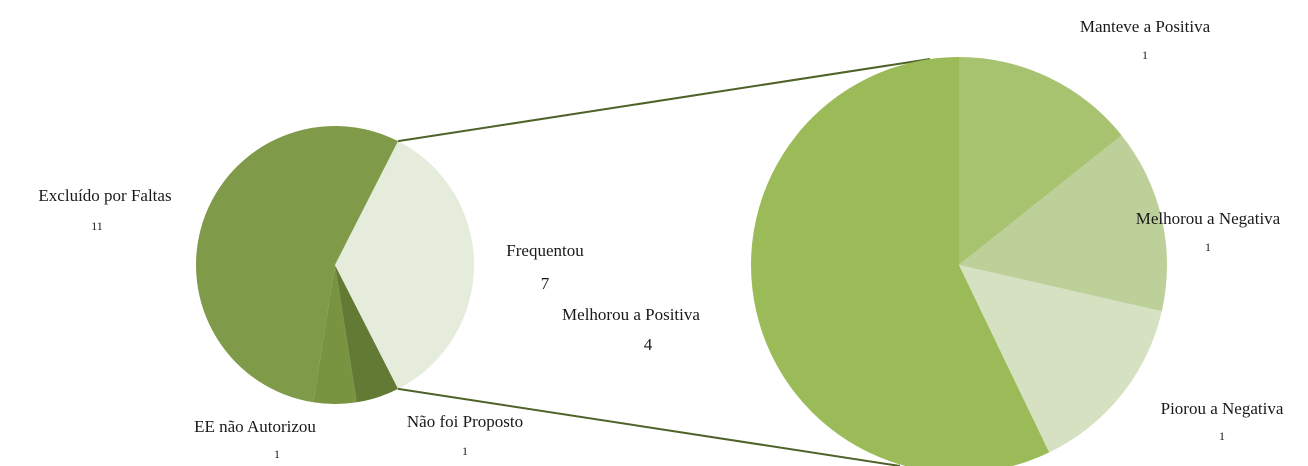  What do you see at coordinates (545, 283) in the screenshot?
I see `value-label: 7` at bounding box center [545, 283].